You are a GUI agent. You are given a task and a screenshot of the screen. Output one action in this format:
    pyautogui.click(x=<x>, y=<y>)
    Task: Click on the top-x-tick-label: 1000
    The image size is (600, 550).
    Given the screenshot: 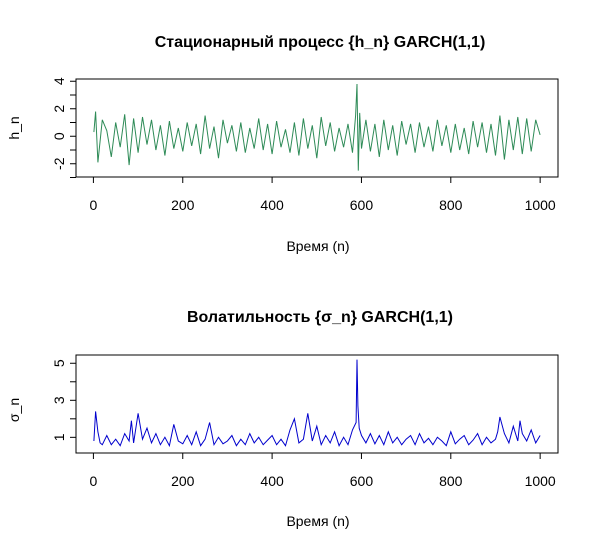 What is the action you would take?
    pyautogui.click(x=540, y=205)
    